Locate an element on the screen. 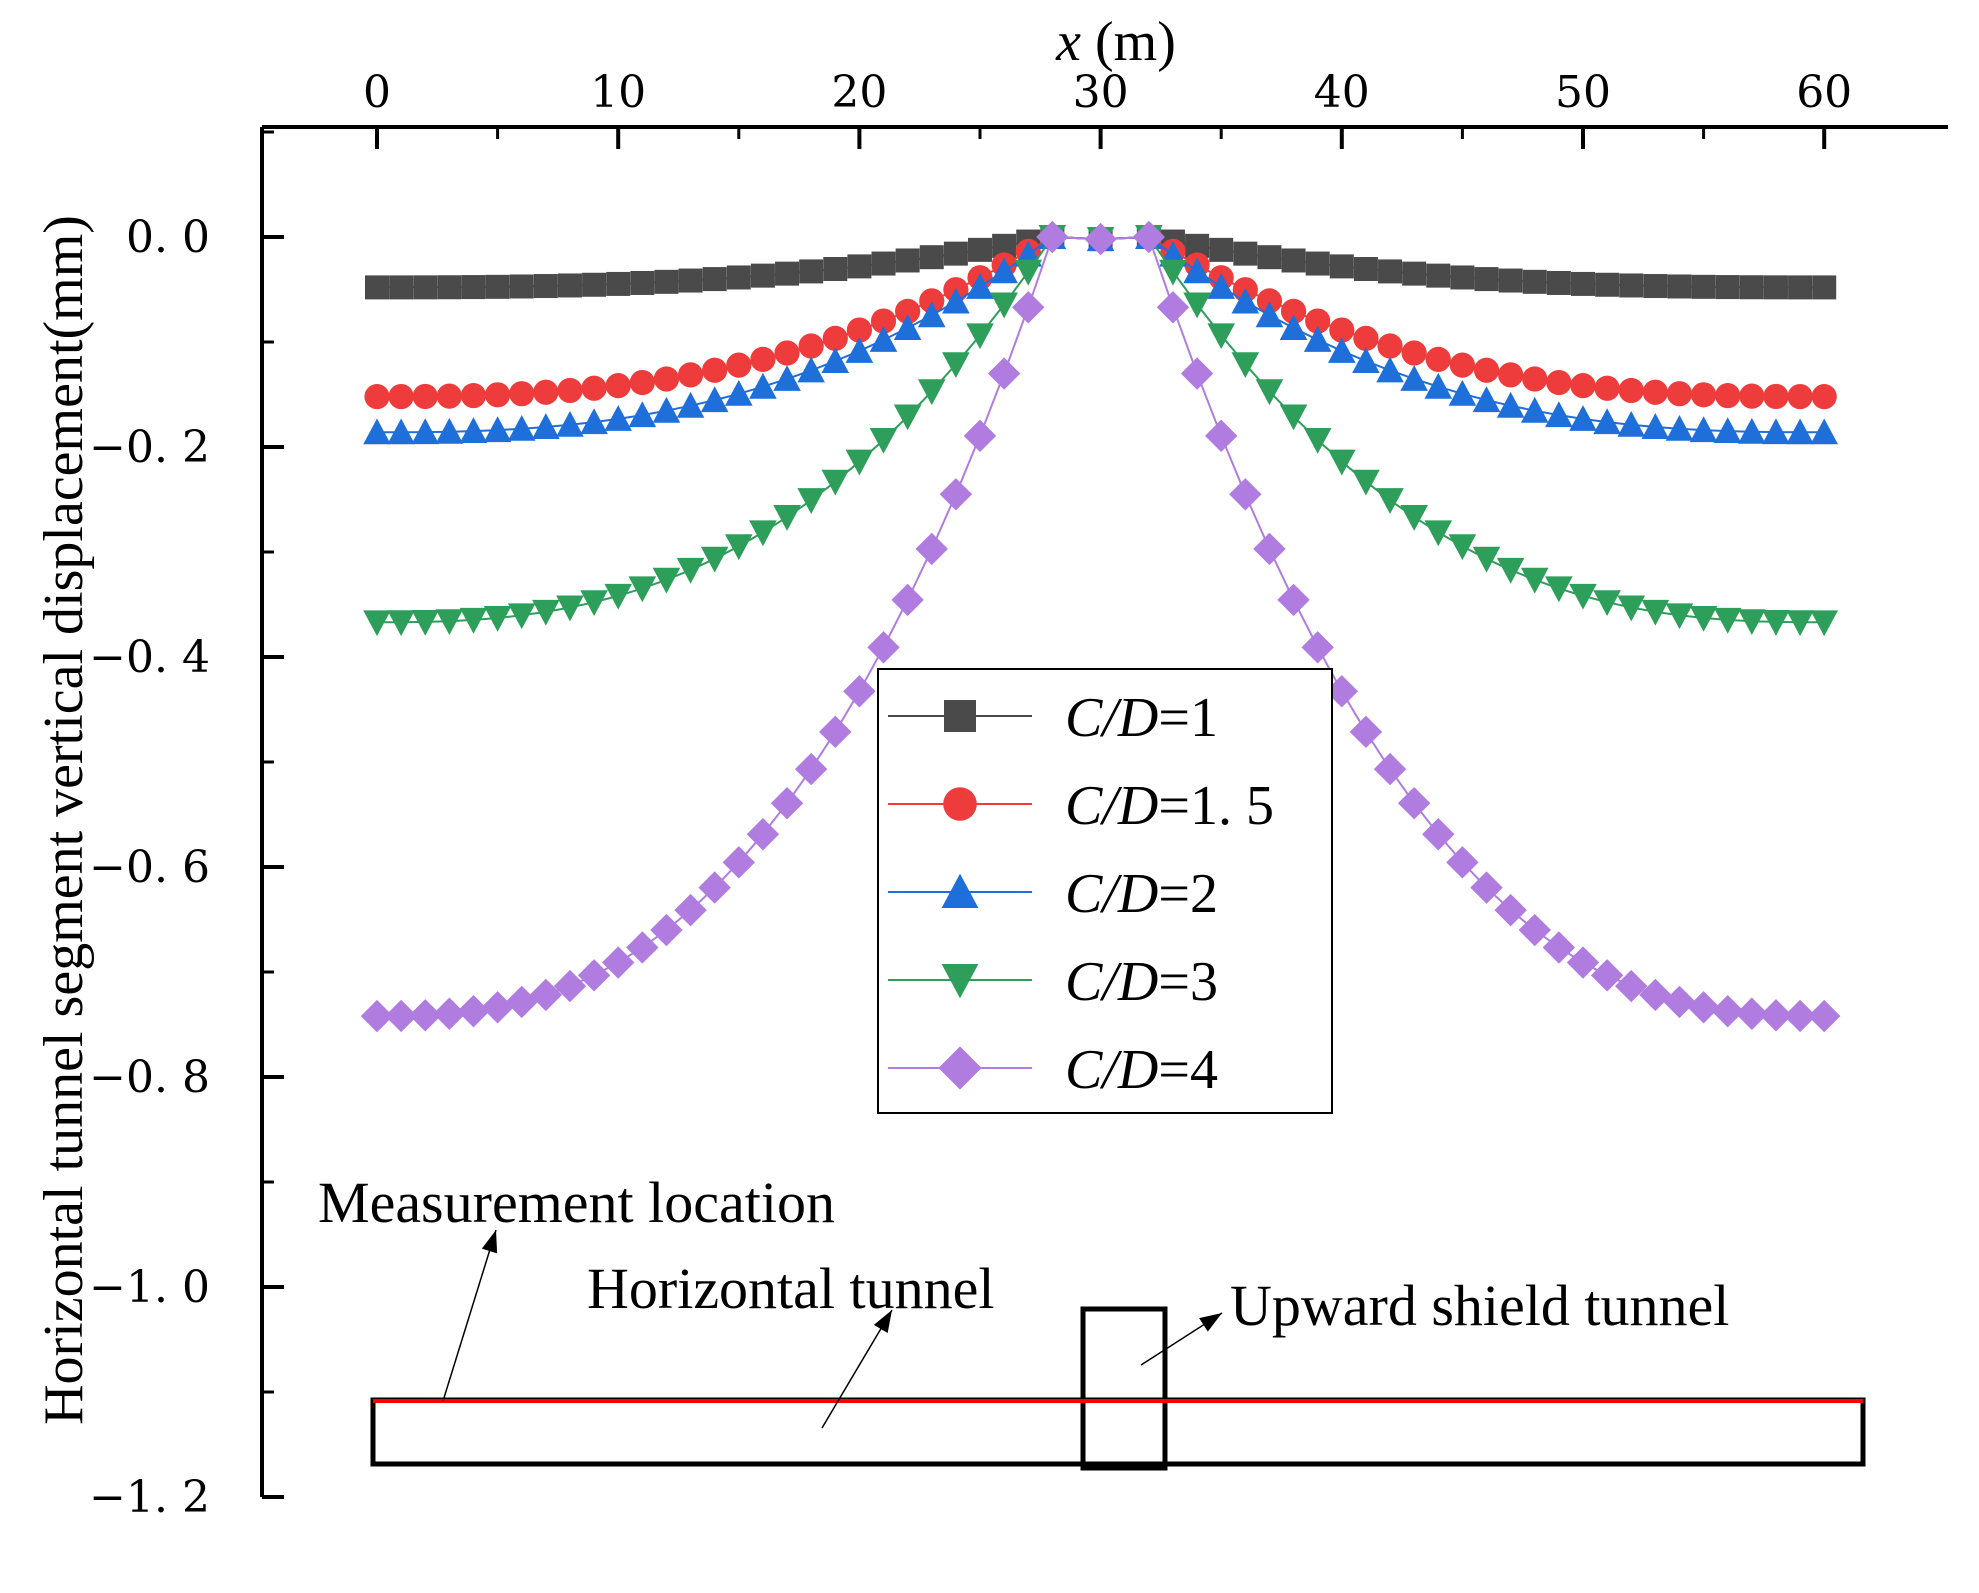 The width and height of the screenshot is (1979, 1593). measurement-arrow-head is located at coordinates (489, 1242).